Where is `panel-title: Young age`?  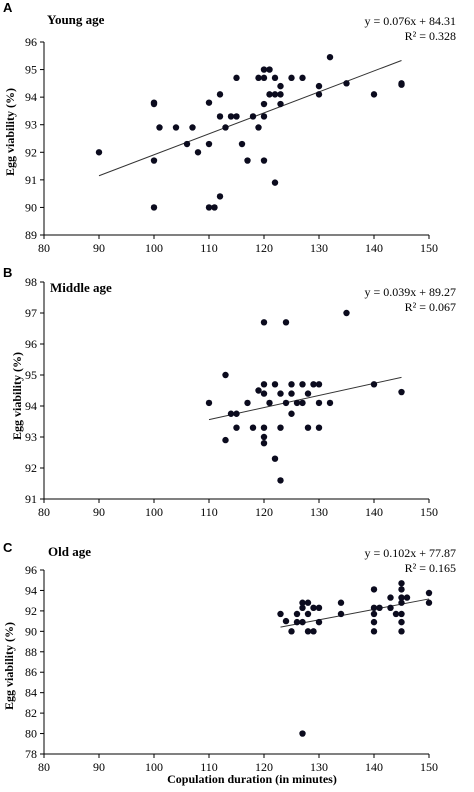 panel-title: Young age is located at coordinates (76, 19).